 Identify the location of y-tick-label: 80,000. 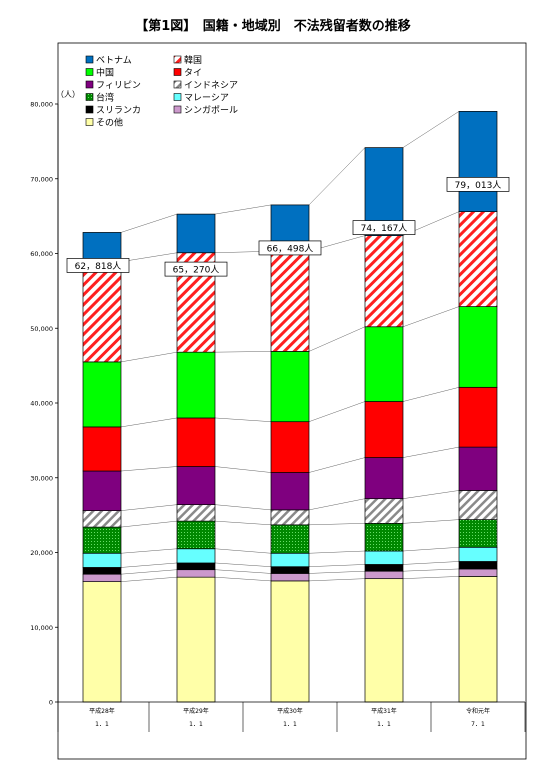
(41, 105).